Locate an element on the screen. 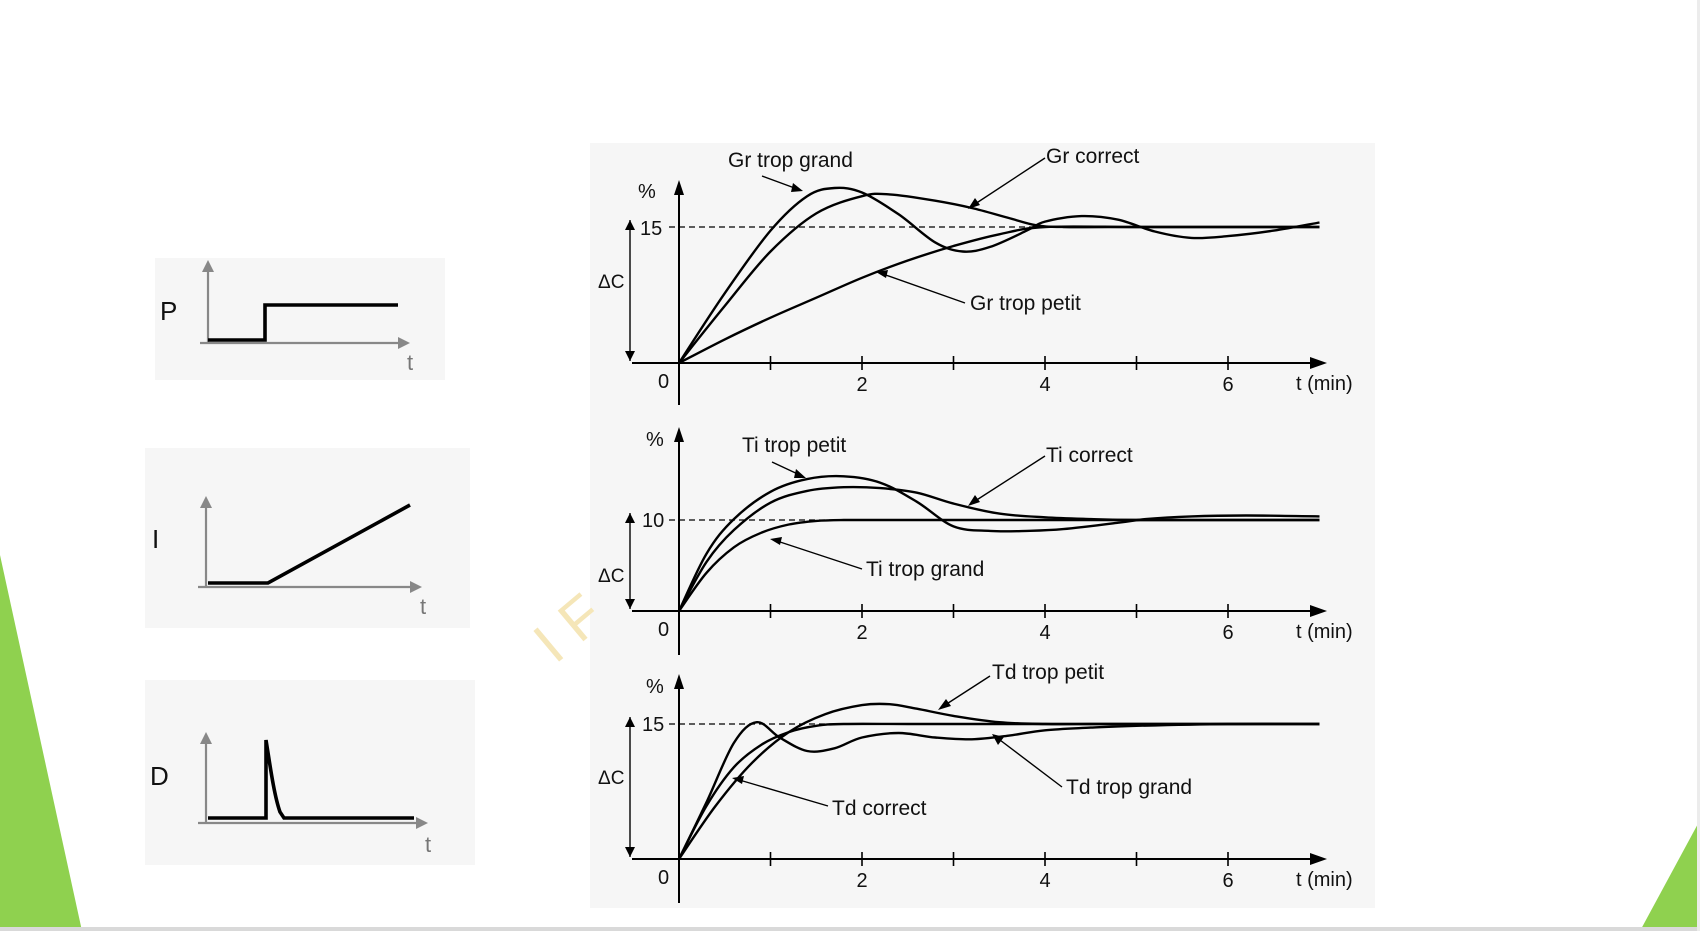 Image resolution: width=1700 pixels, height=936 pixels. panel-d-background is located at coordinates (310, 772).